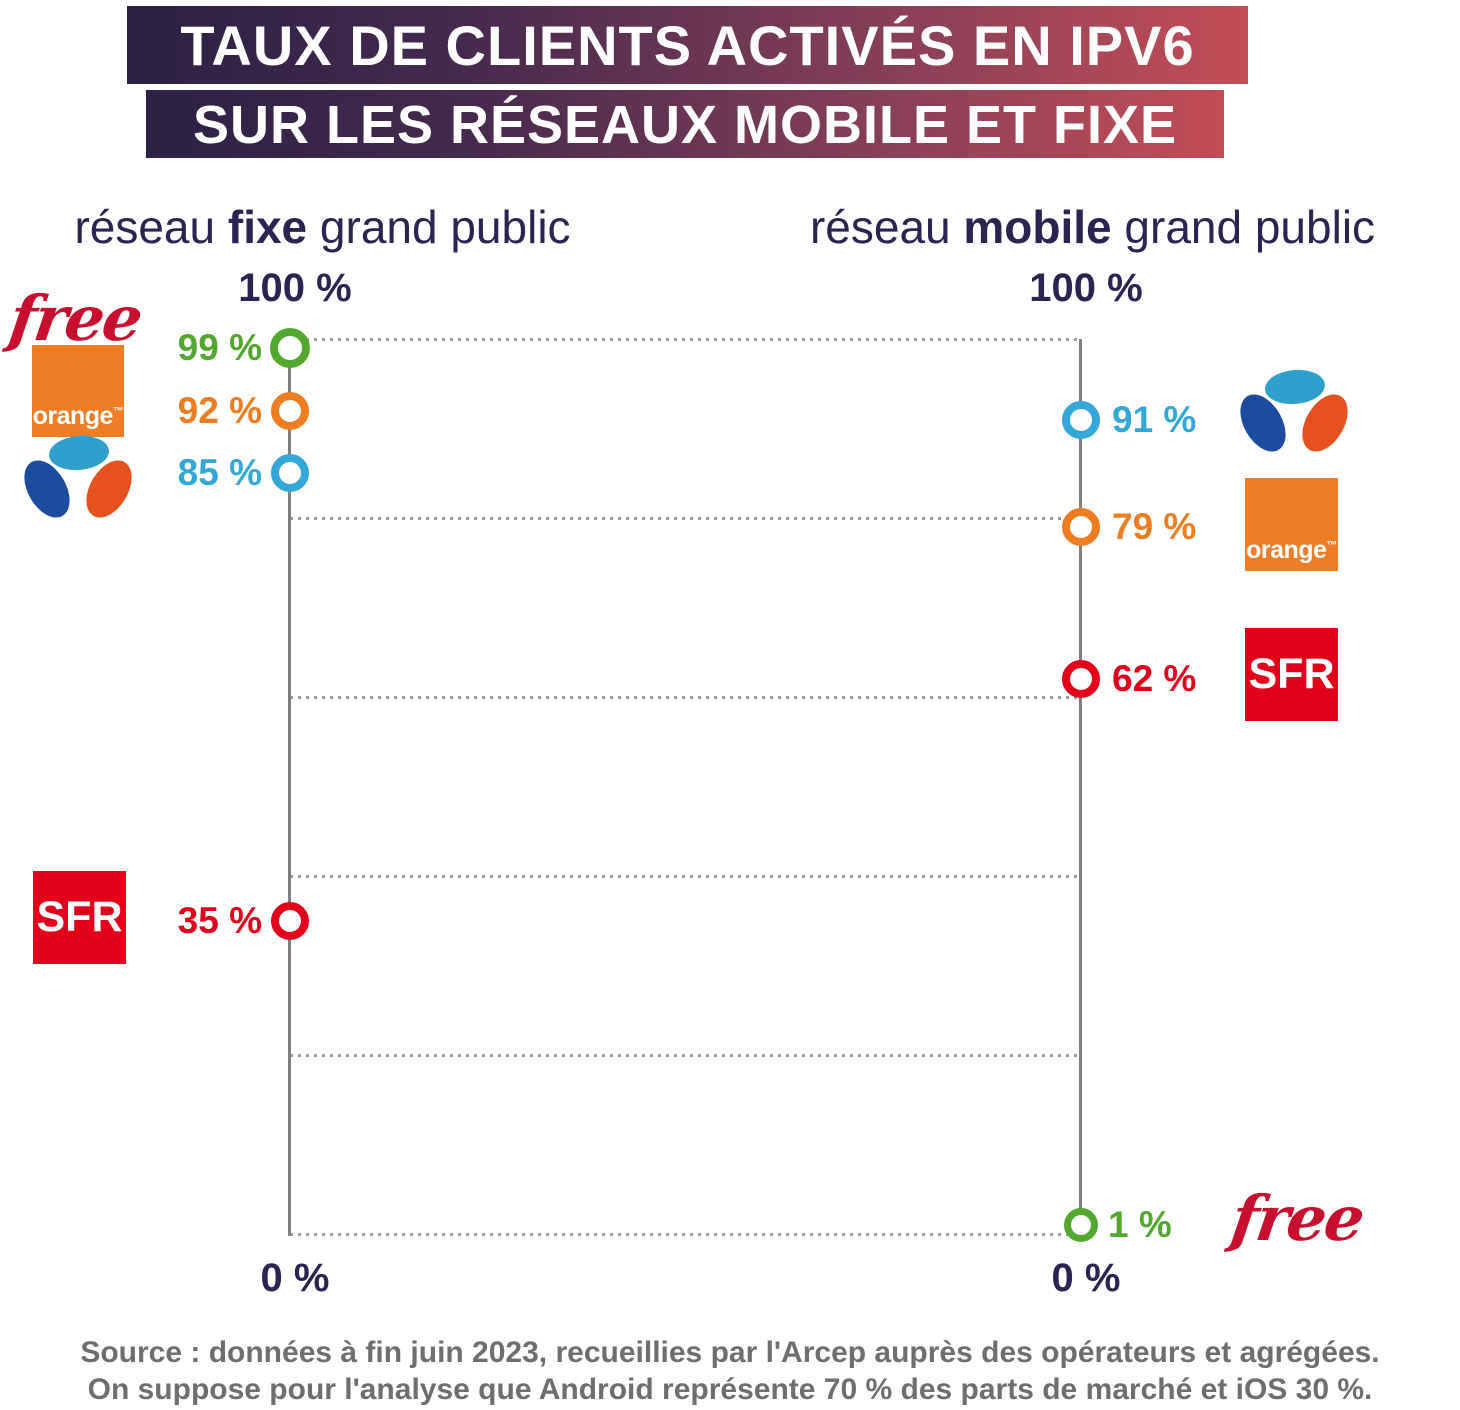 This screenshot has width=1460, height=1410. I want to click on sfr-logo-fixed: SFR, so click(79, 917).